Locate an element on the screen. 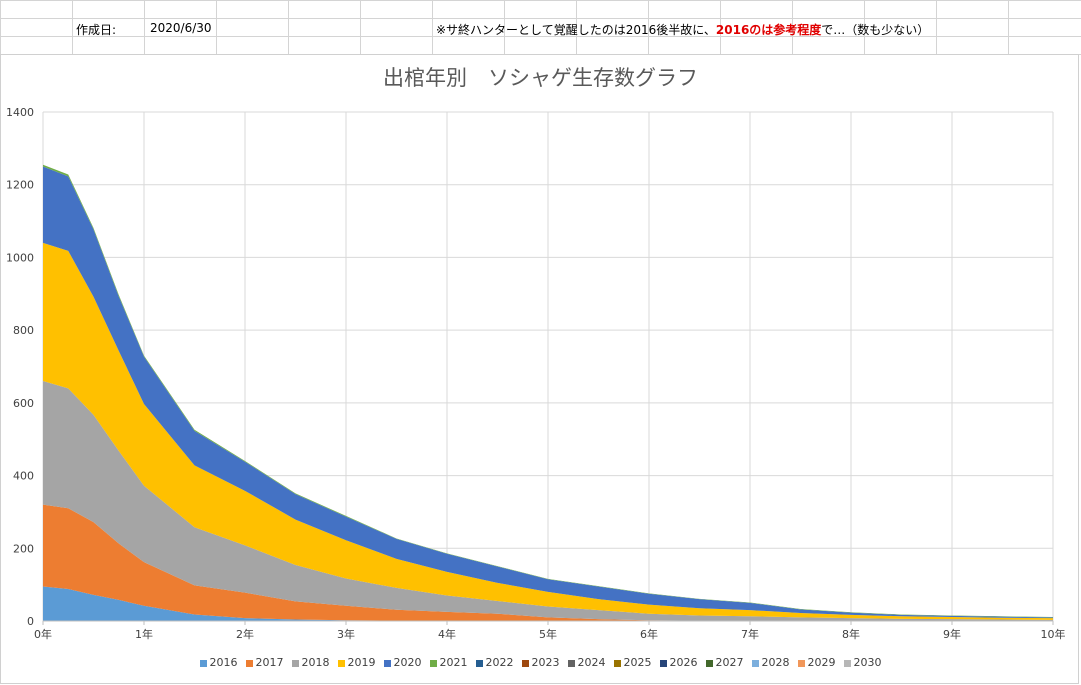  x-tick-label: 1年 is located at coordinates (144, 634).